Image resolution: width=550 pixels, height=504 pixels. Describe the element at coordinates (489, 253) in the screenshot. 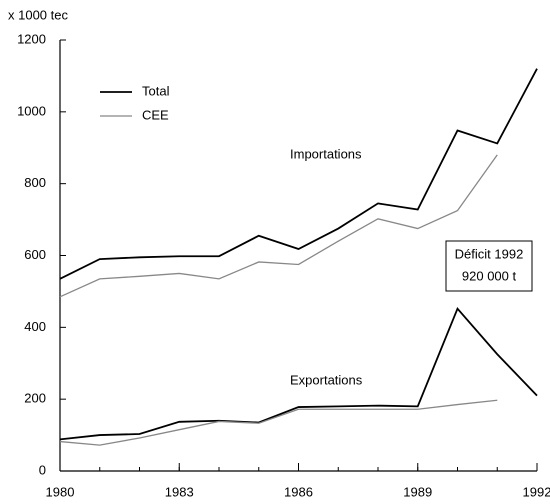

I see `annotation: Déficit 1992` at that location.